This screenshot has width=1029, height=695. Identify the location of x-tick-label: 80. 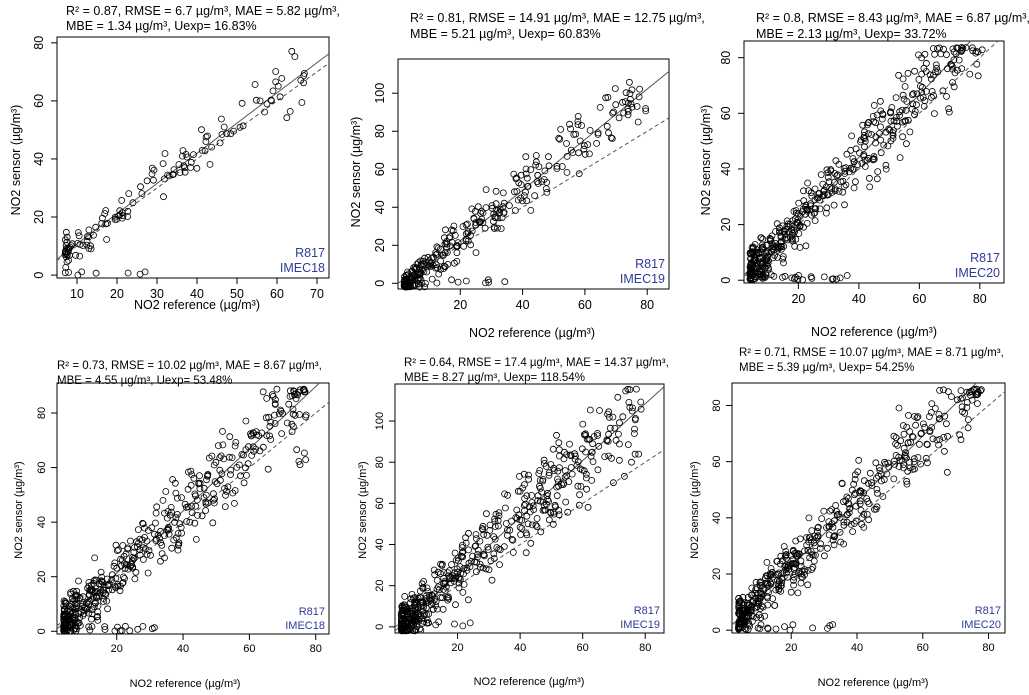
(980, 299).